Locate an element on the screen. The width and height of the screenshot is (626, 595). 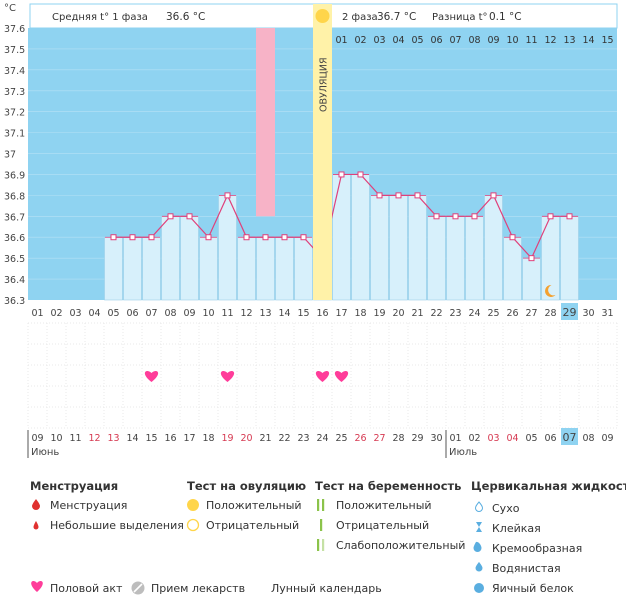
legend-pregtest-item-3: Слабоположительный is located at coordinates (400, 545).